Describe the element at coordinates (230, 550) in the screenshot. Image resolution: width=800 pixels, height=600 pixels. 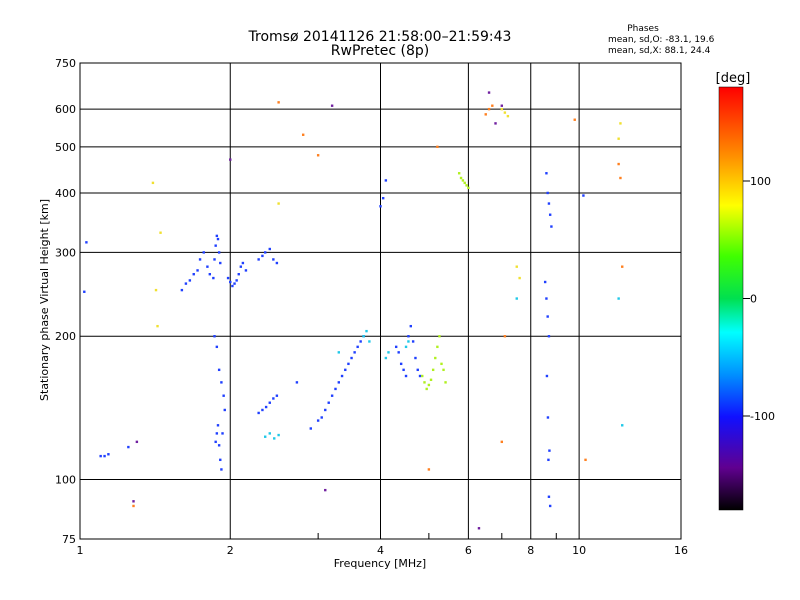
I see `x-tick-label: 2` at that location.